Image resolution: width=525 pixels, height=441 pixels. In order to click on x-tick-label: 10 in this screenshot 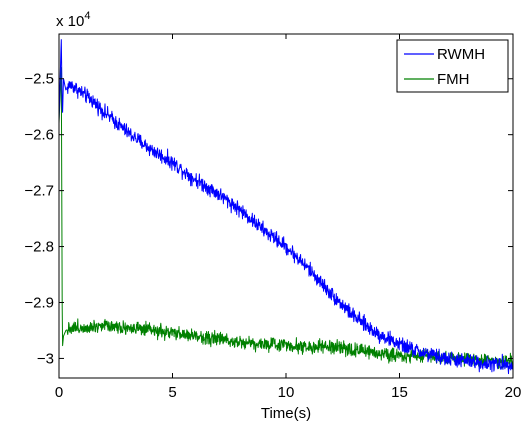, I will do `click(286, 392)`.